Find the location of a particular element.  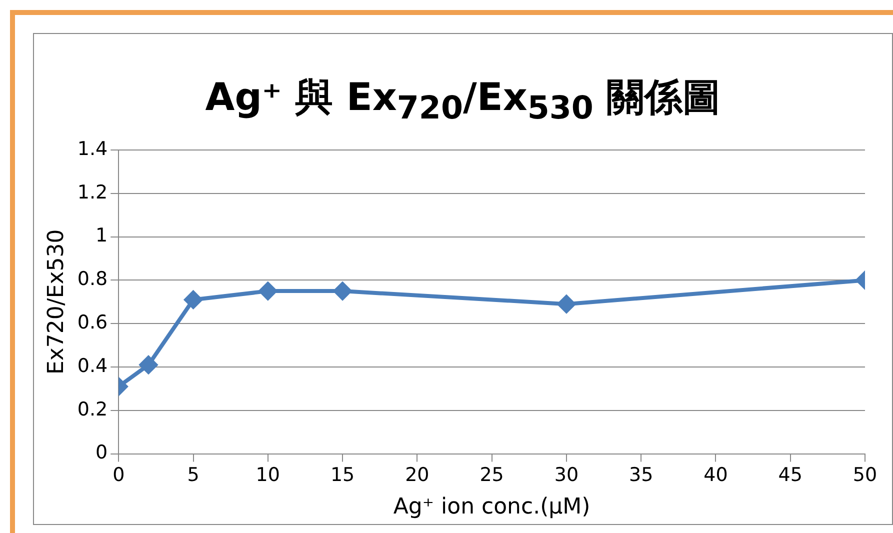

y-axis-title: Ex720/Ex530 is located at coordinates (56, 302).